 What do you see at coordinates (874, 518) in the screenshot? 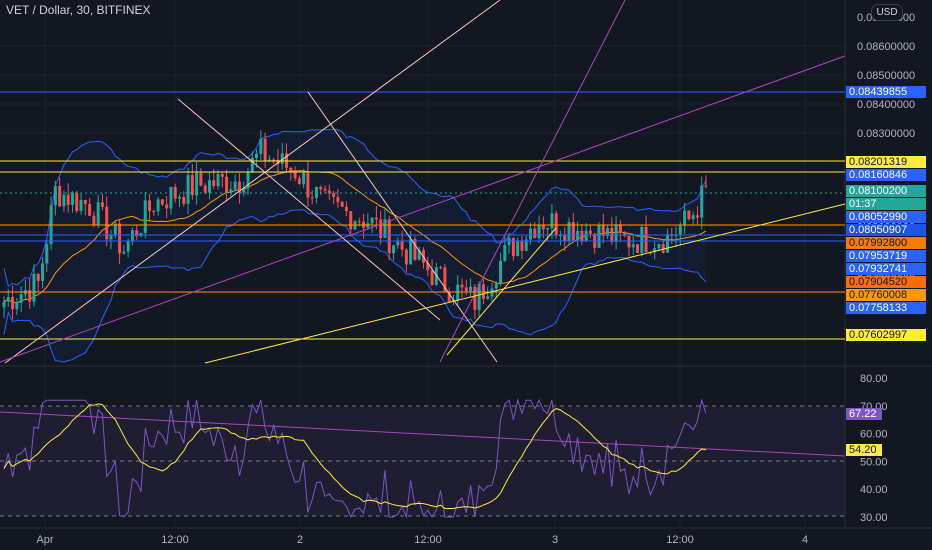
I see `rsi-tick: 30.00` at bounding box center [874, 518].